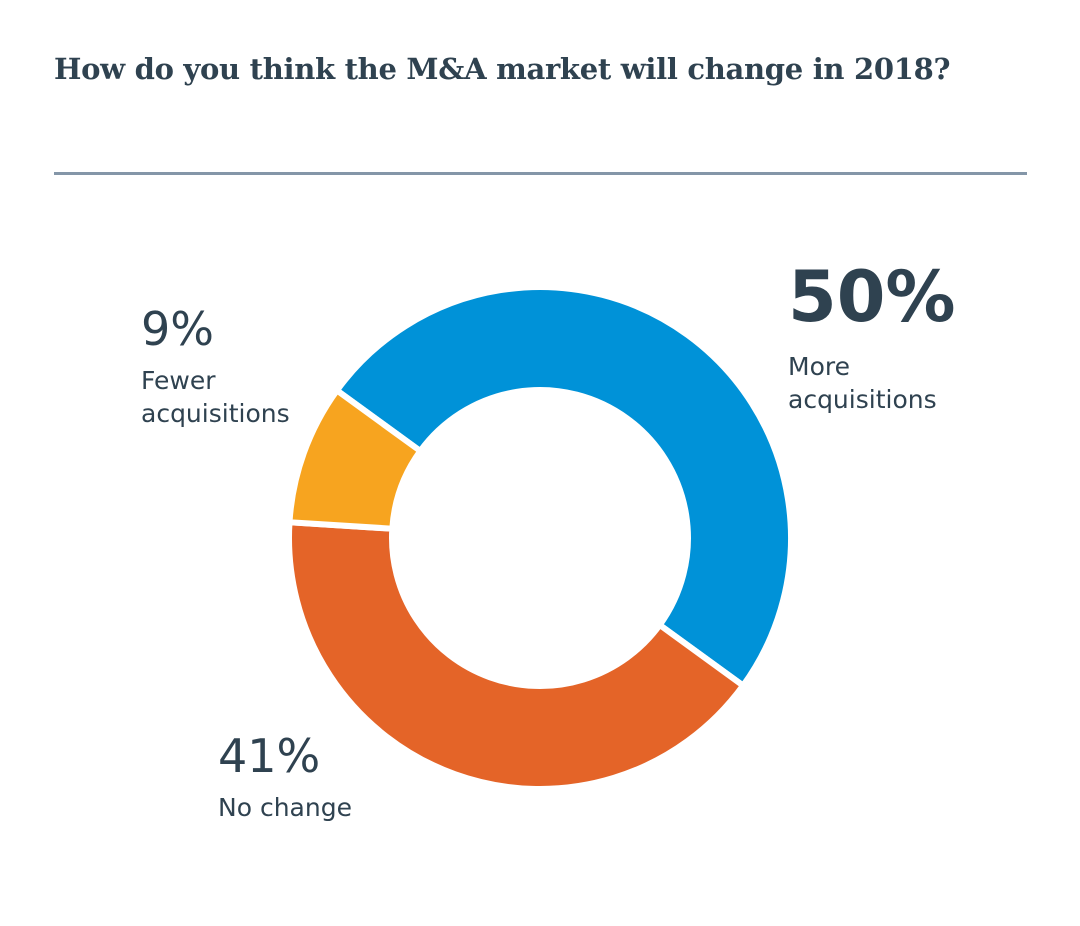  I want to click on data-label-fewer-acquisitions: 9%, so click(177, 329).